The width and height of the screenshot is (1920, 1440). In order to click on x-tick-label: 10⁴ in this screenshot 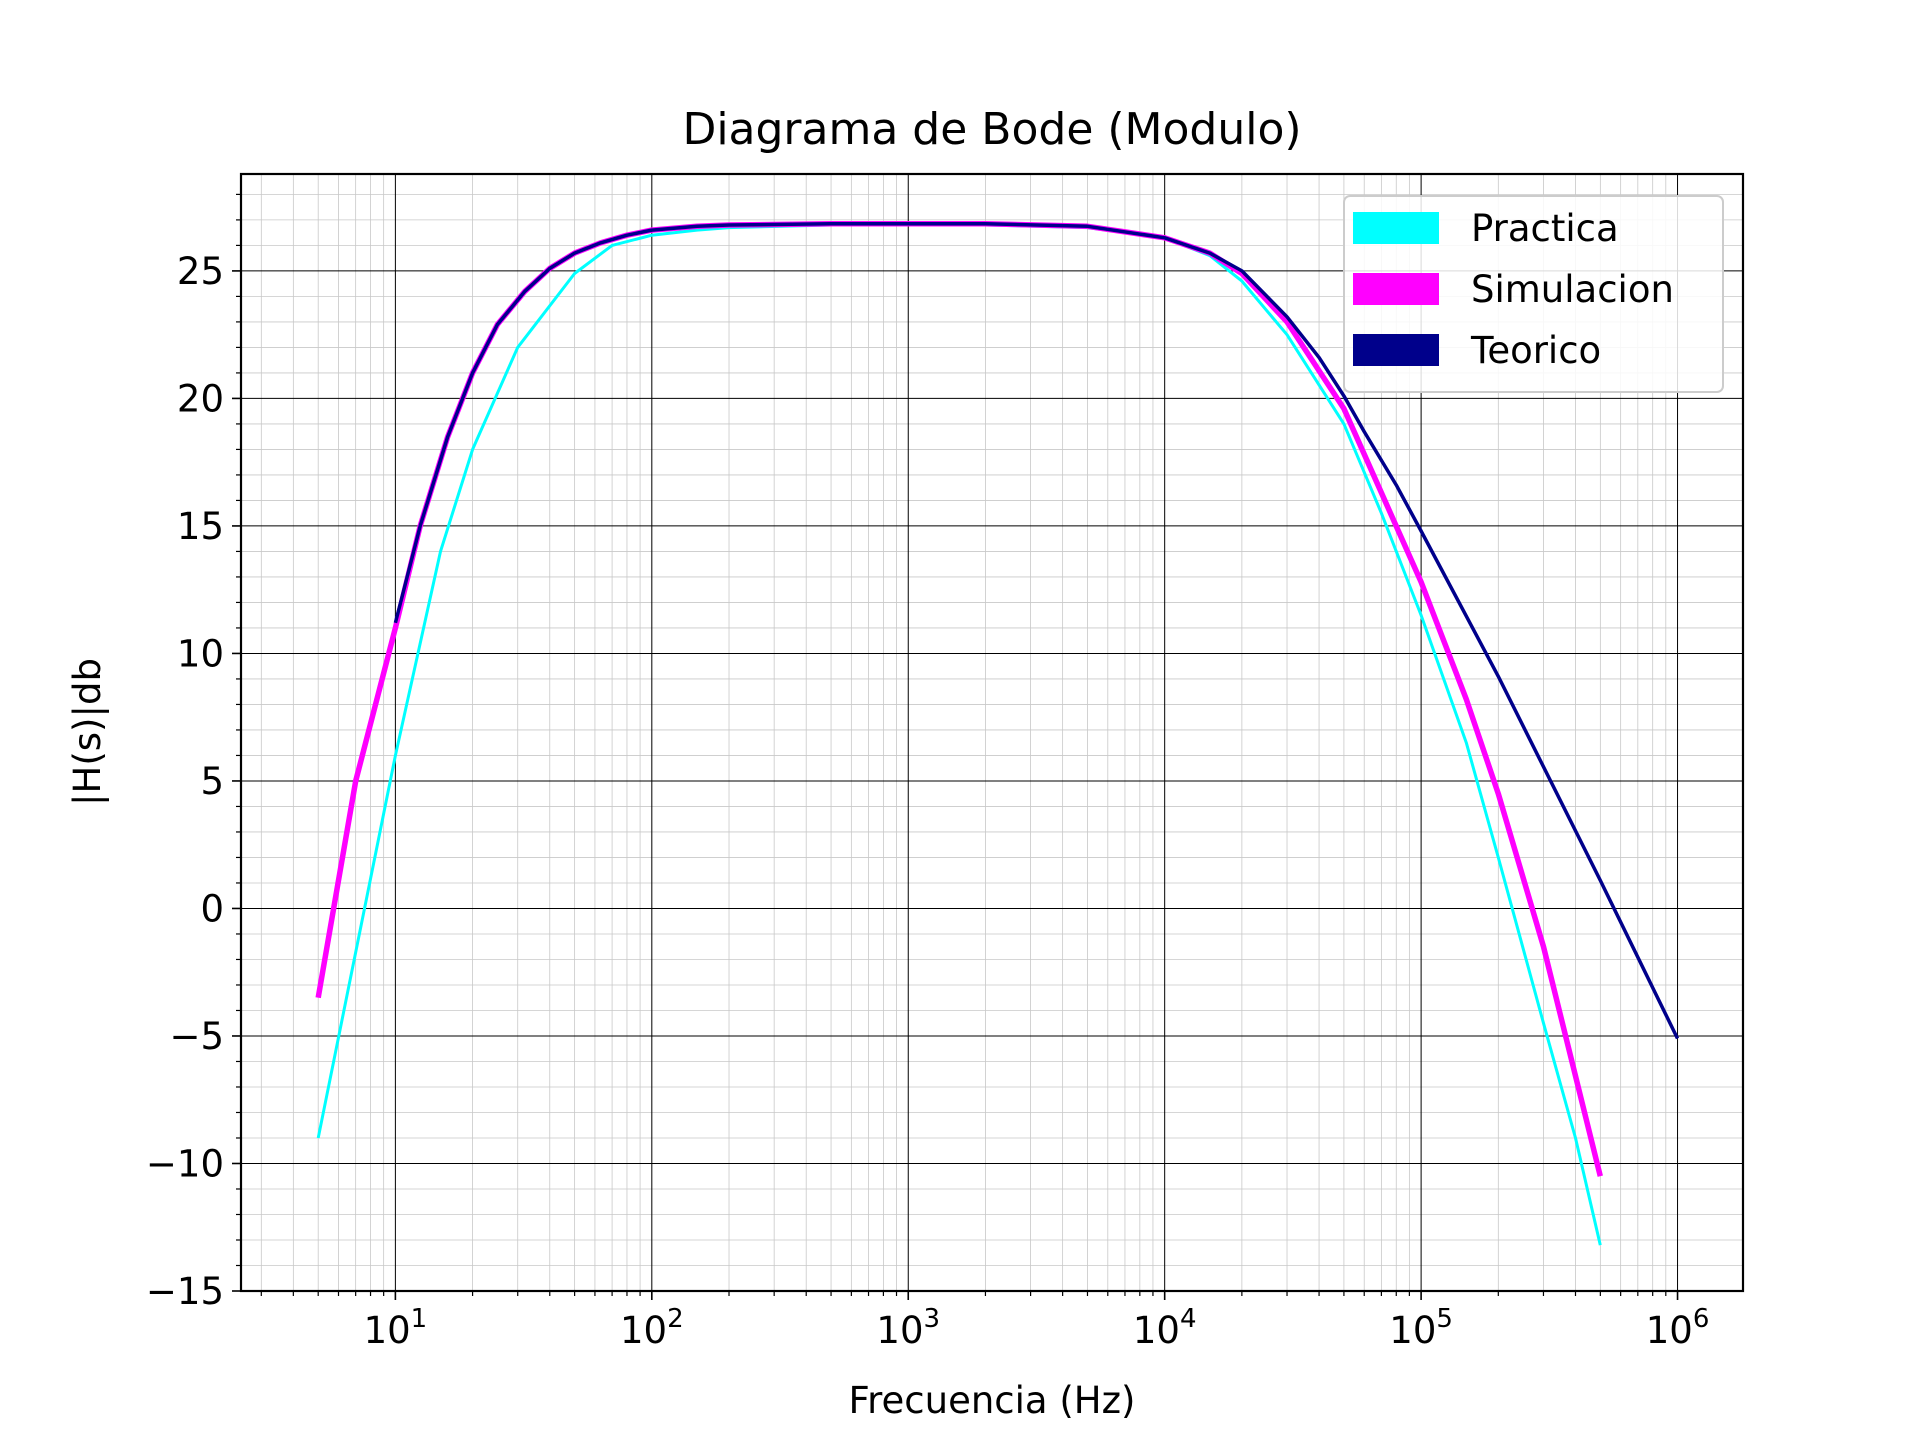, I will do `click(1165, 1328)`.